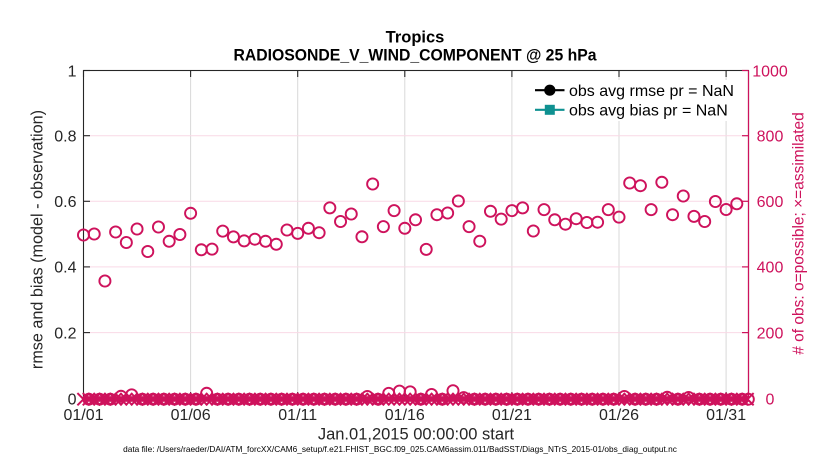 This screenshot has height=475, width=830. What do you see at coordinates (405, 415) in the screenshot?
I see `svg-text: 01/16` at bounding box center [405, 415].